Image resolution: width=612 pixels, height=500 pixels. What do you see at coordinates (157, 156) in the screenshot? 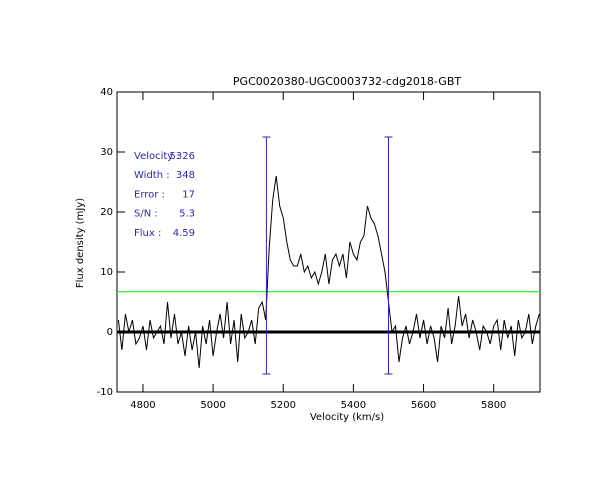
I see `stat-label: Velocity :` at bounding box center [157, 156].